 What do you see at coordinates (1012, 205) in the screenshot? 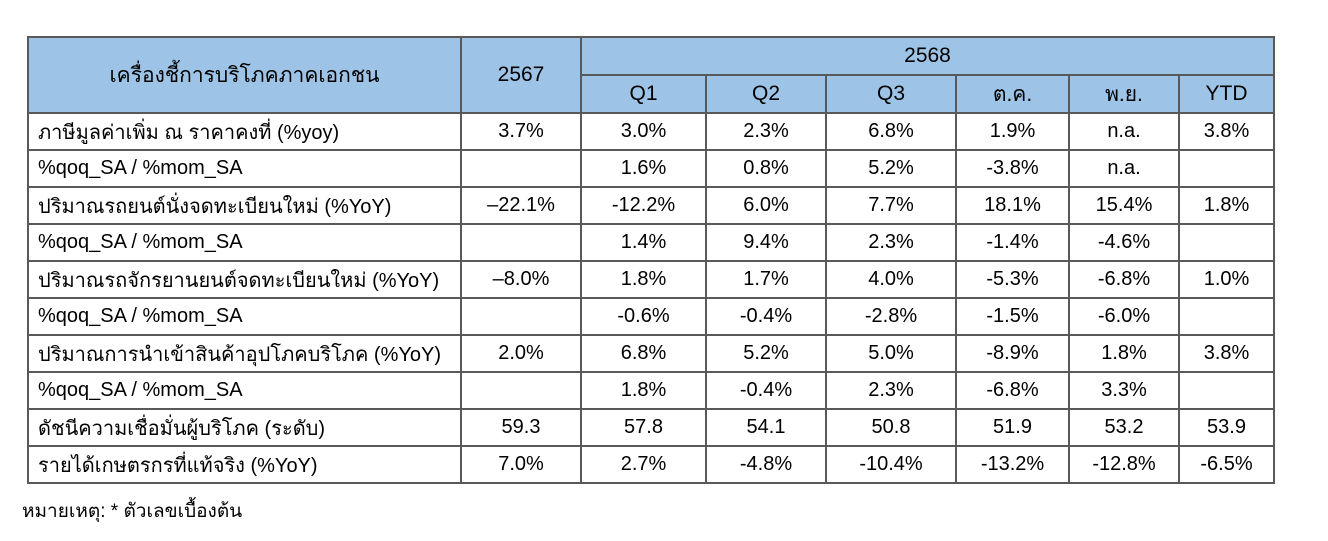
I see `value-cell-oct: 18.1%` at bounding box center [1012, 205].